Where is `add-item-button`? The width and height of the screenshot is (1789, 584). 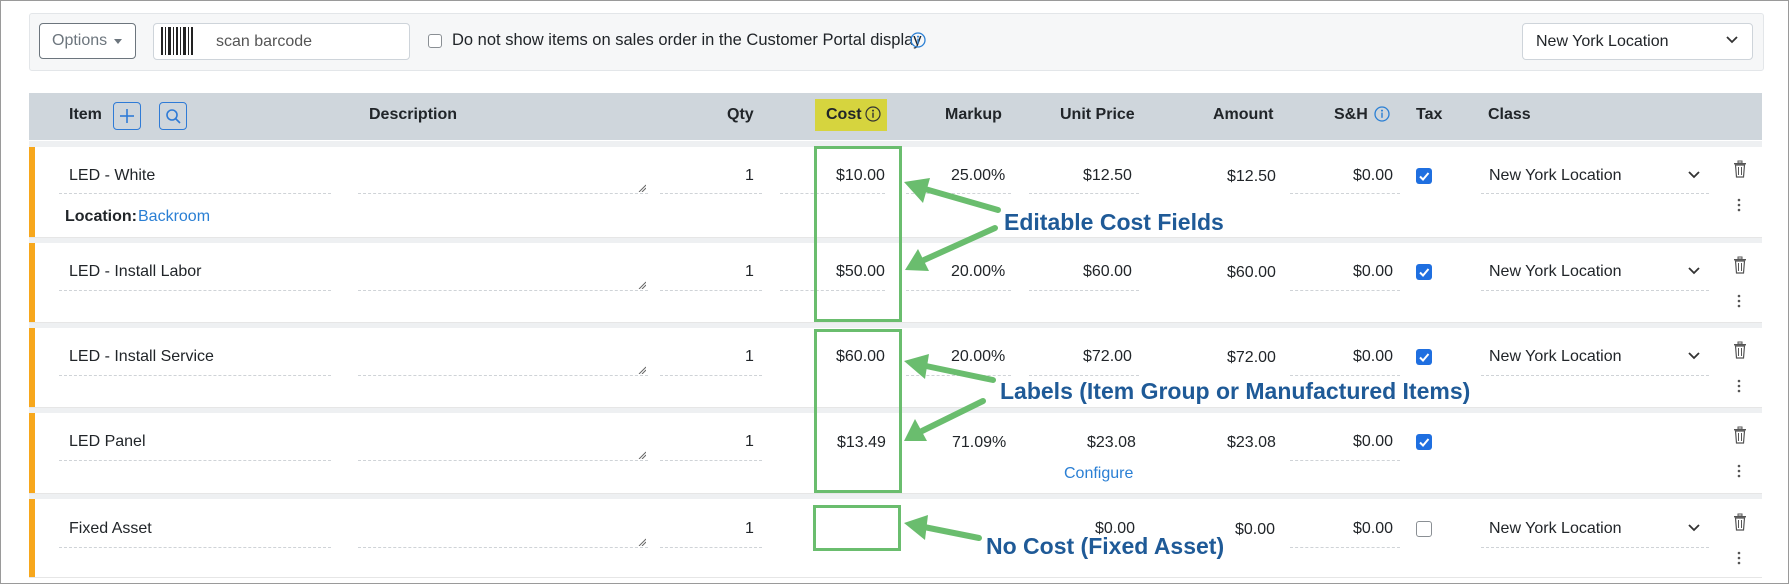 add-item-button is located at coordinates (127, 116).